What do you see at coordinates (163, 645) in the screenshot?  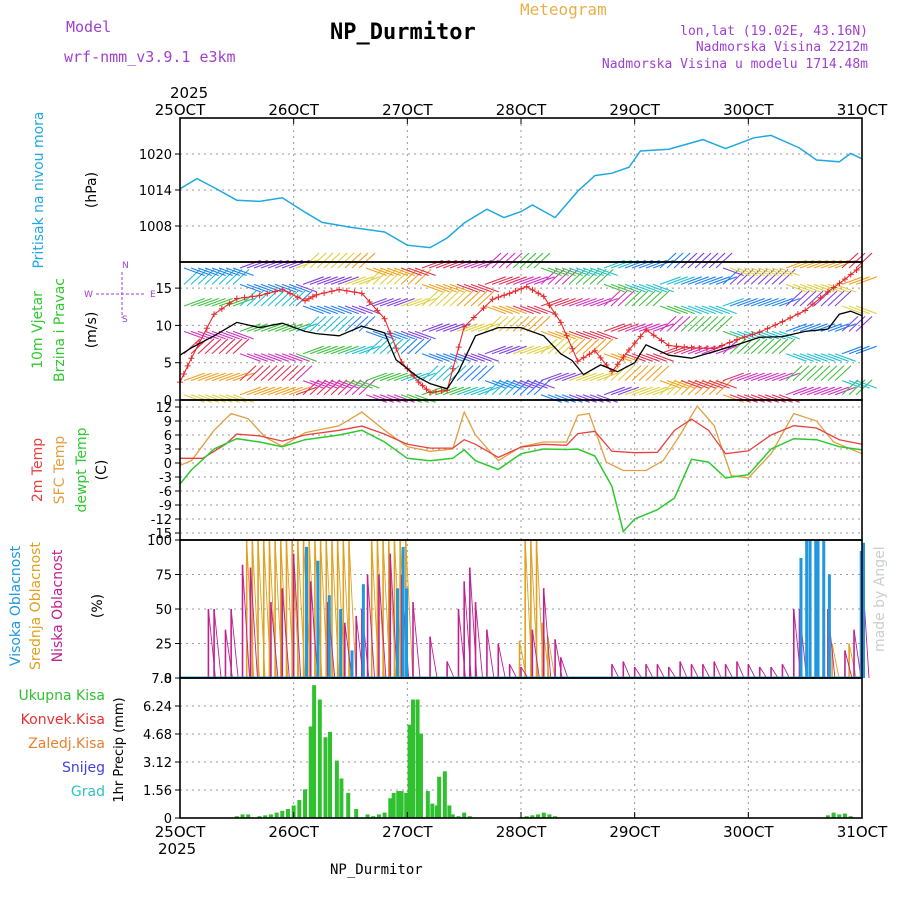 I see `cloud-y-tick-label: 25` at bounding box center [163, 645].